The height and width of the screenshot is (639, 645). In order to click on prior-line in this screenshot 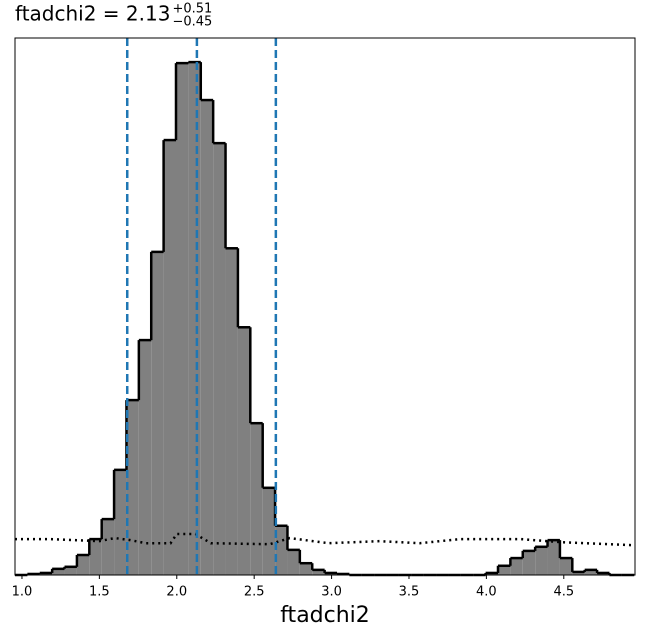, I will do `click(325, 539)`.